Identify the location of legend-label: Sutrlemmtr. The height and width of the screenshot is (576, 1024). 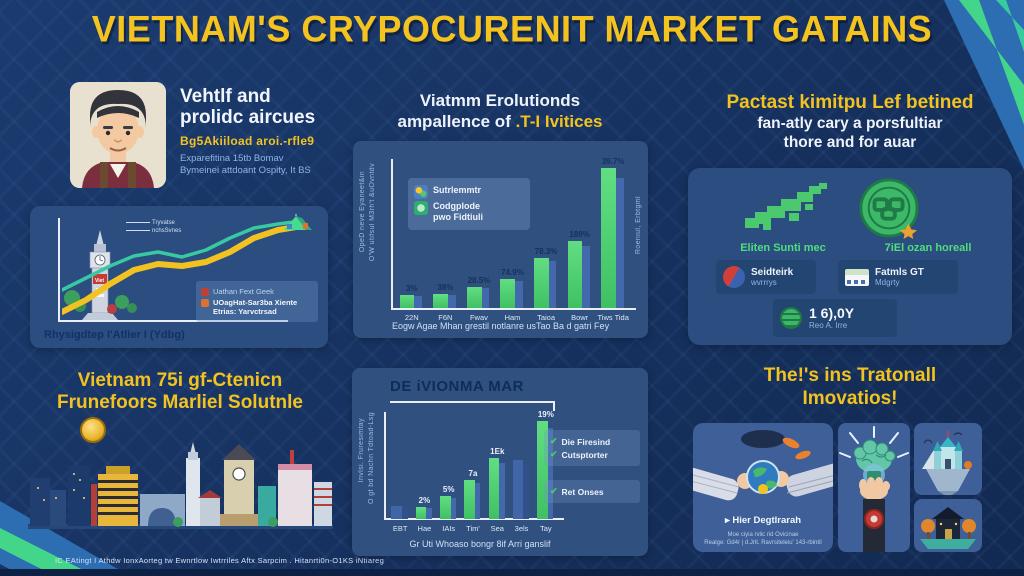
(457, 190).